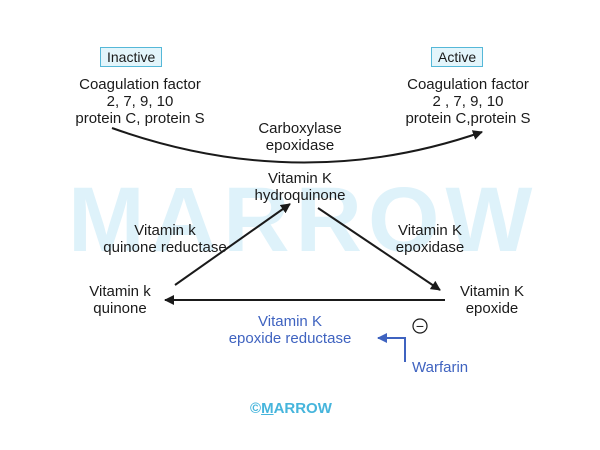 This screenshot has width=600, height=450. I want to click on quinone-node: Vitamin k quinone, so click(120, 300).